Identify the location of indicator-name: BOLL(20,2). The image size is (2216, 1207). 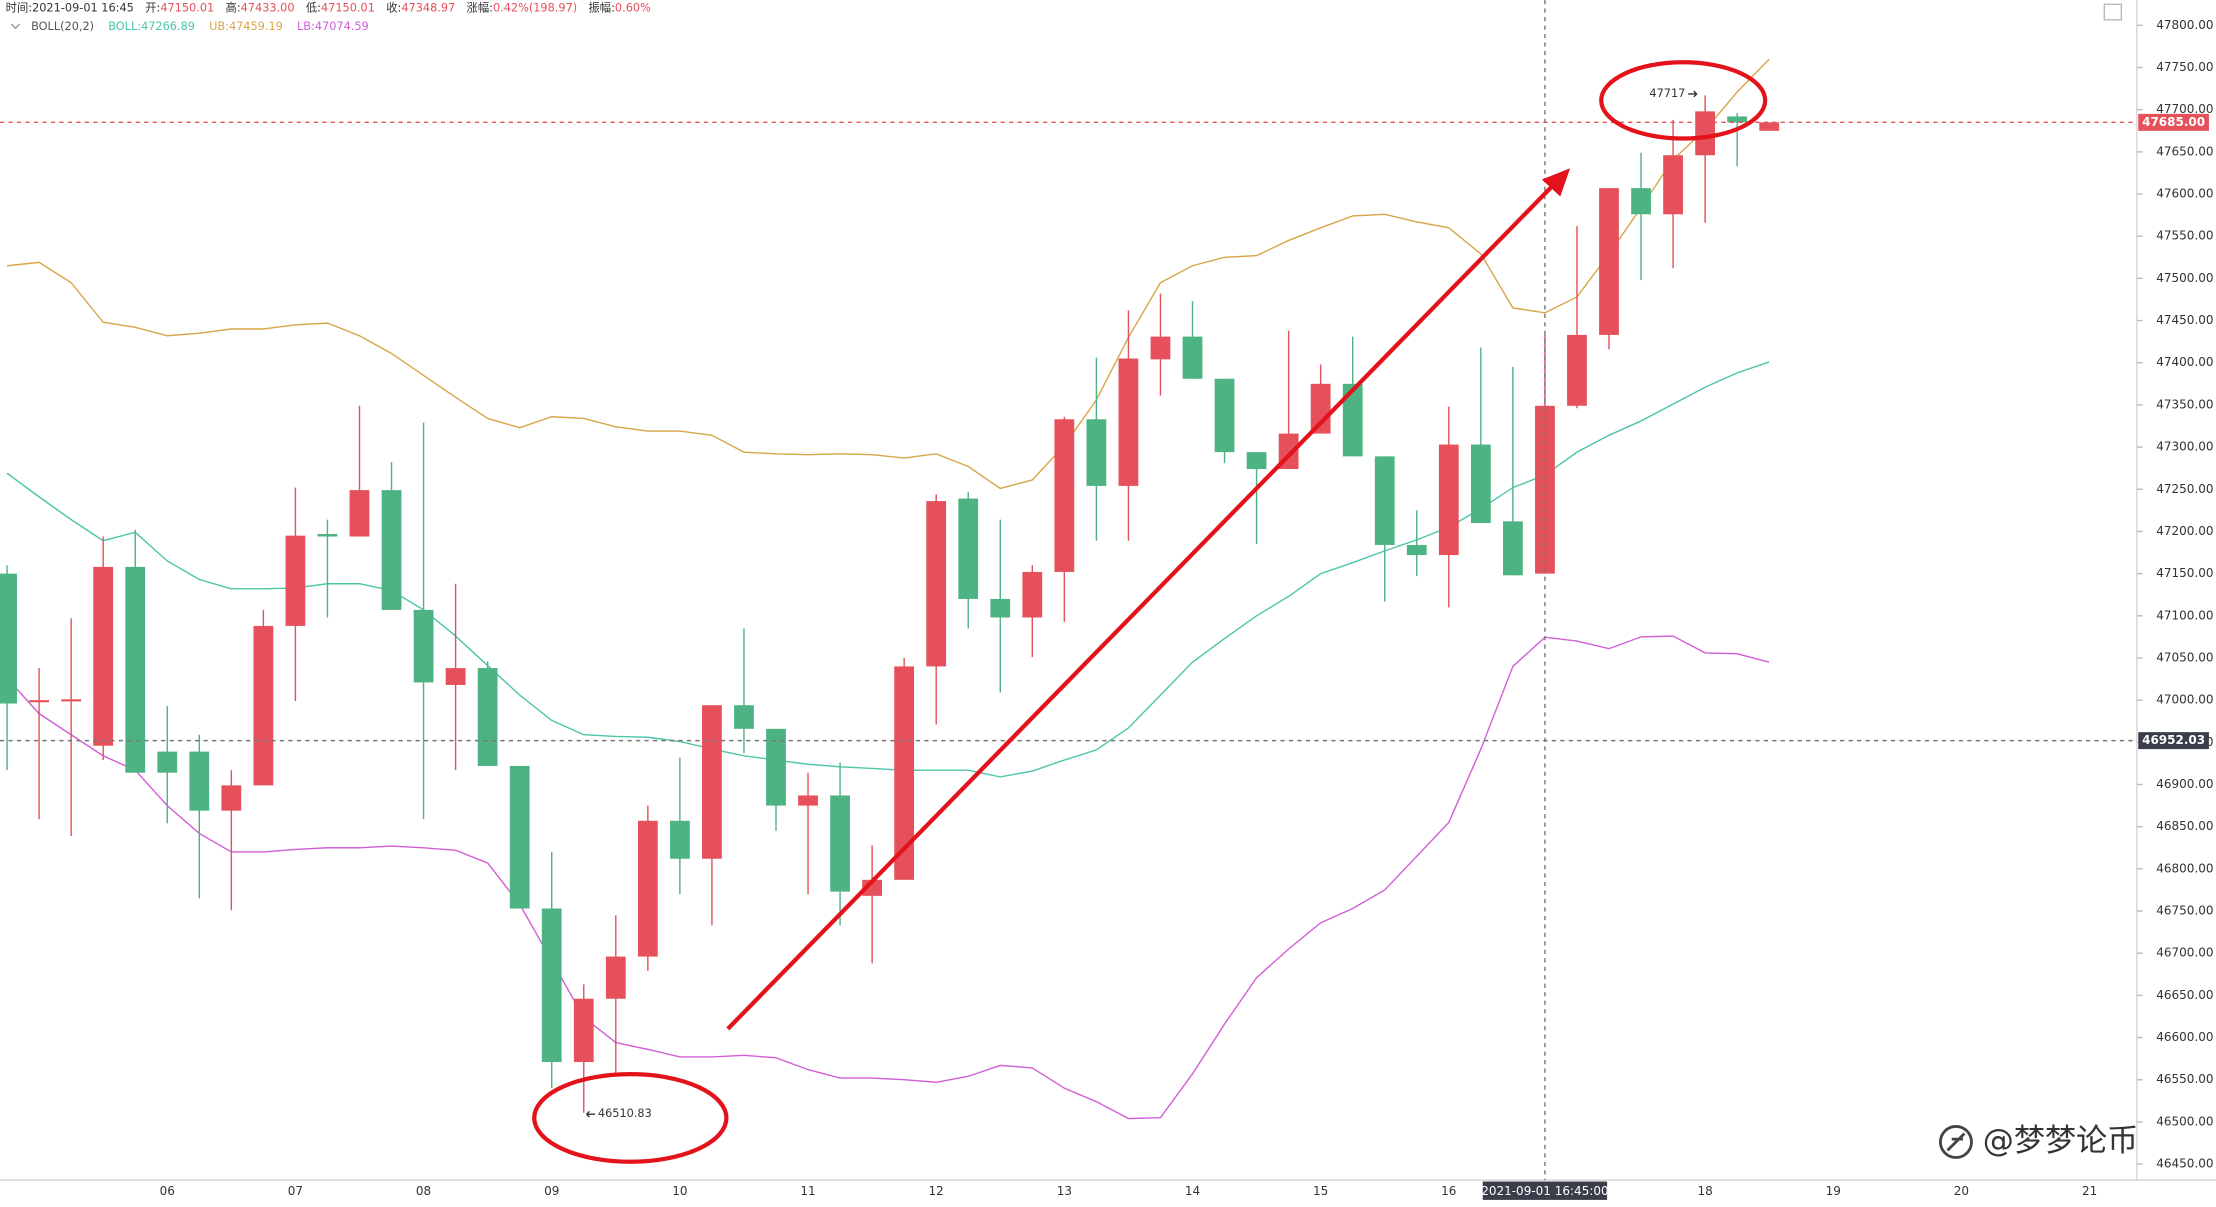
(62, 26).